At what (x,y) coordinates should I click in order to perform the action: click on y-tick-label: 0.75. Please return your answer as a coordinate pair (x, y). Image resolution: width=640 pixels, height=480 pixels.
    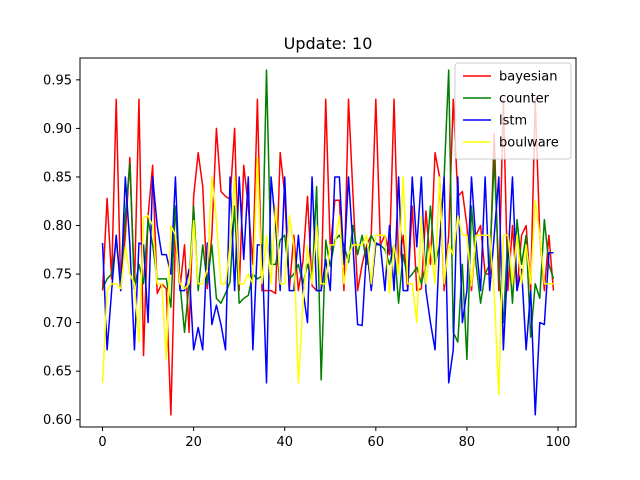
    Looking at the image, I should click on (57, 275).